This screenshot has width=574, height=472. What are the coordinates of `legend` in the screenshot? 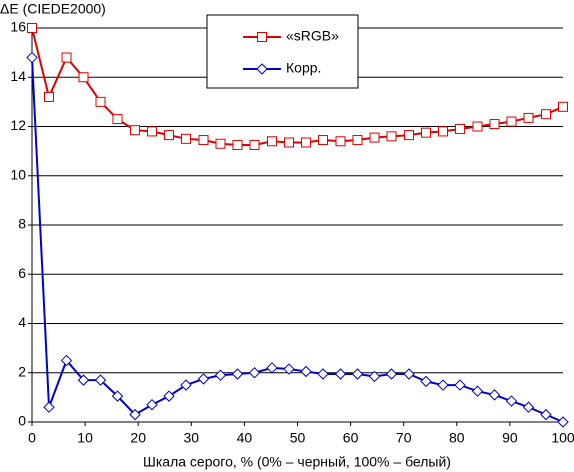 It's located at (282, 51).